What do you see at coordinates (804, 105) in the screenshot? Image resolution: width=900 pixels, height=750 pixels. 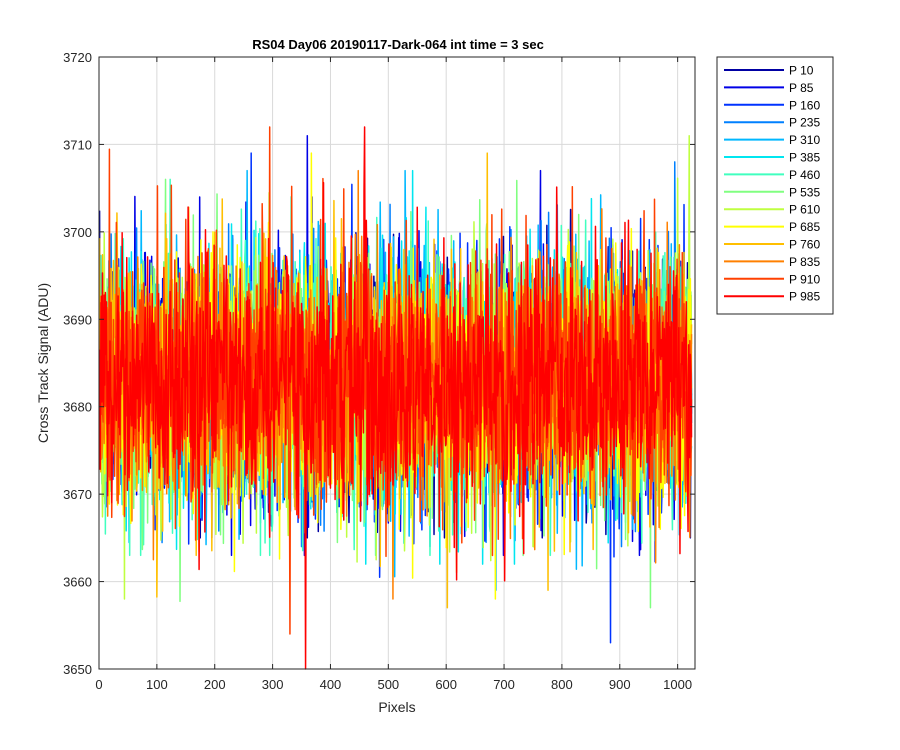 I see `legend-label-p160: P 160` at bounding box center [804, 105].